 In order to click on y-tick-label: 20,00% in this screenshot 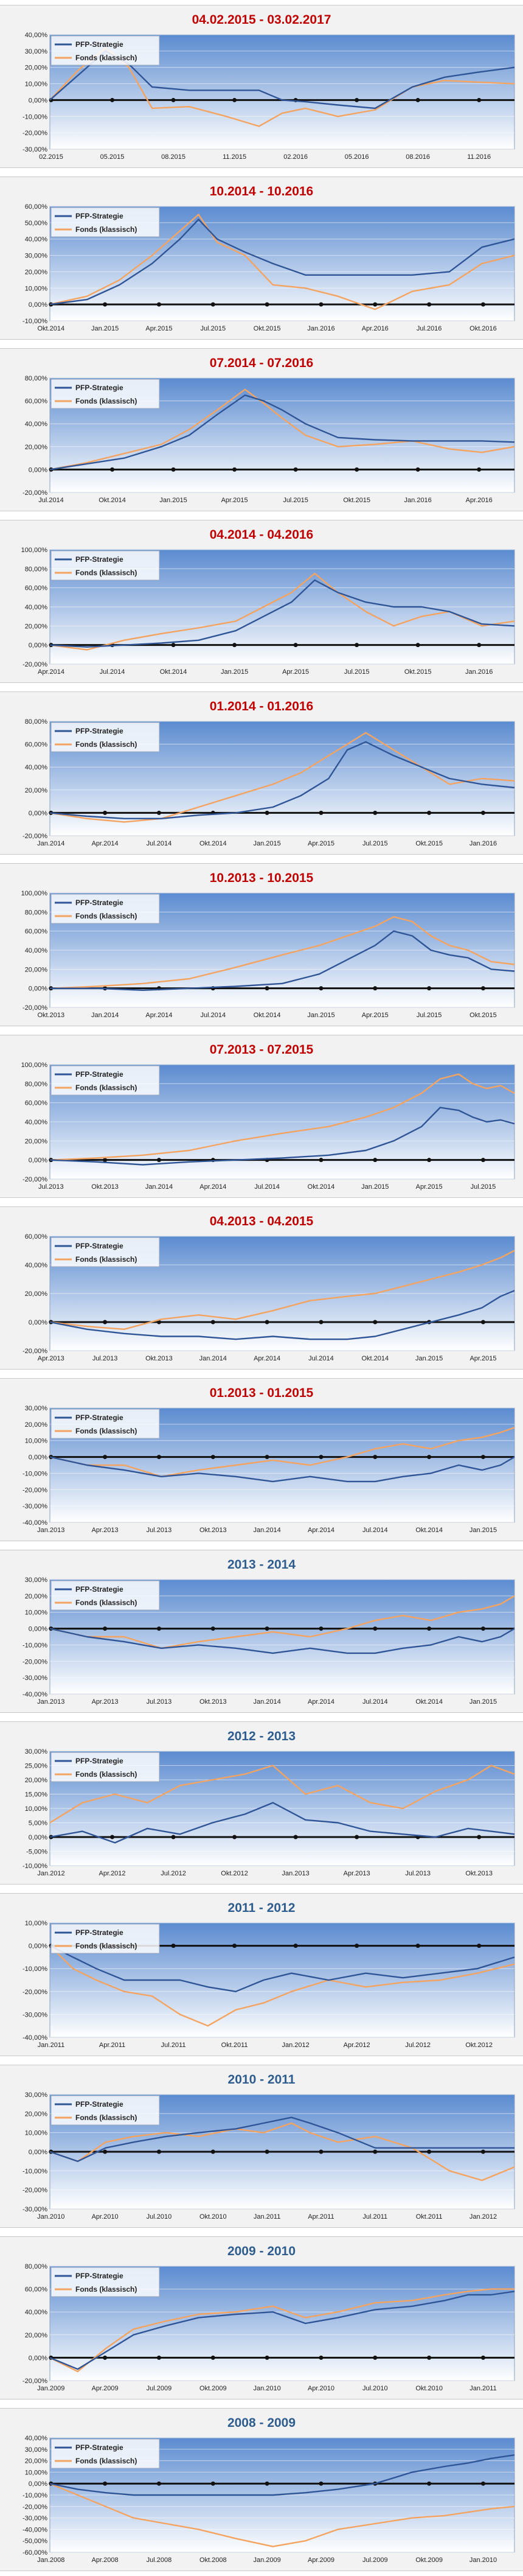, I will do `click(37, 1294)`.